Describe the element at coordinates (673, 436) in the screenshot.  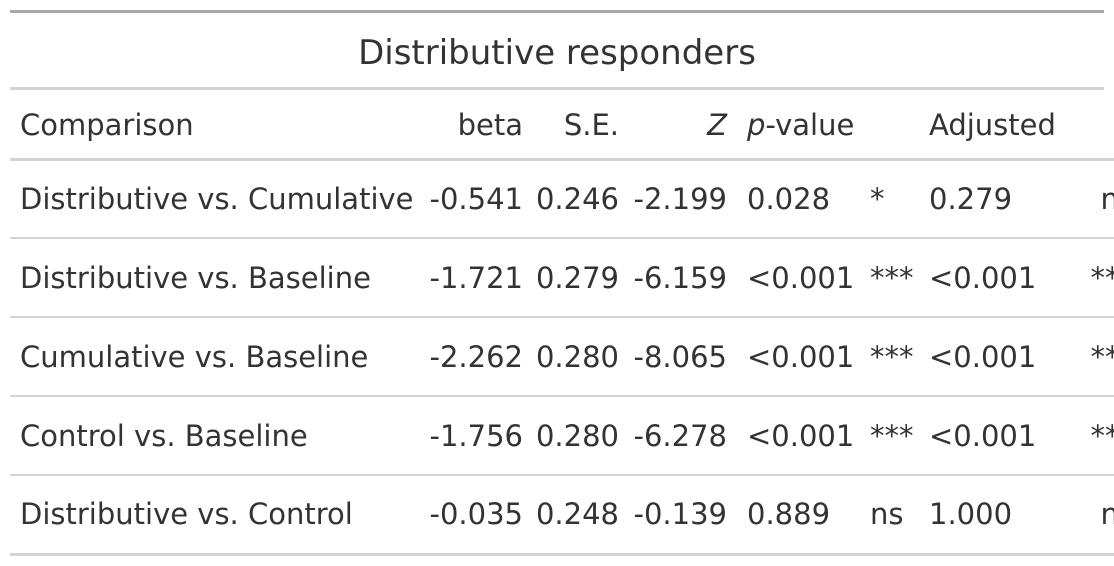
I see `cell-z: -6.278` at that location.